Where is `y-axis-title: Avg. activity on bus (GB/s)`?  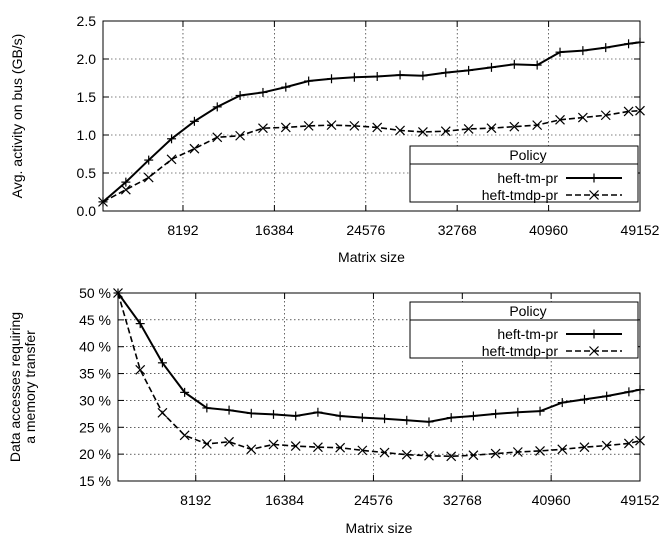
y-axis-title: Avg. activity on bus (GB/s) is located at coordinates (17, 116).